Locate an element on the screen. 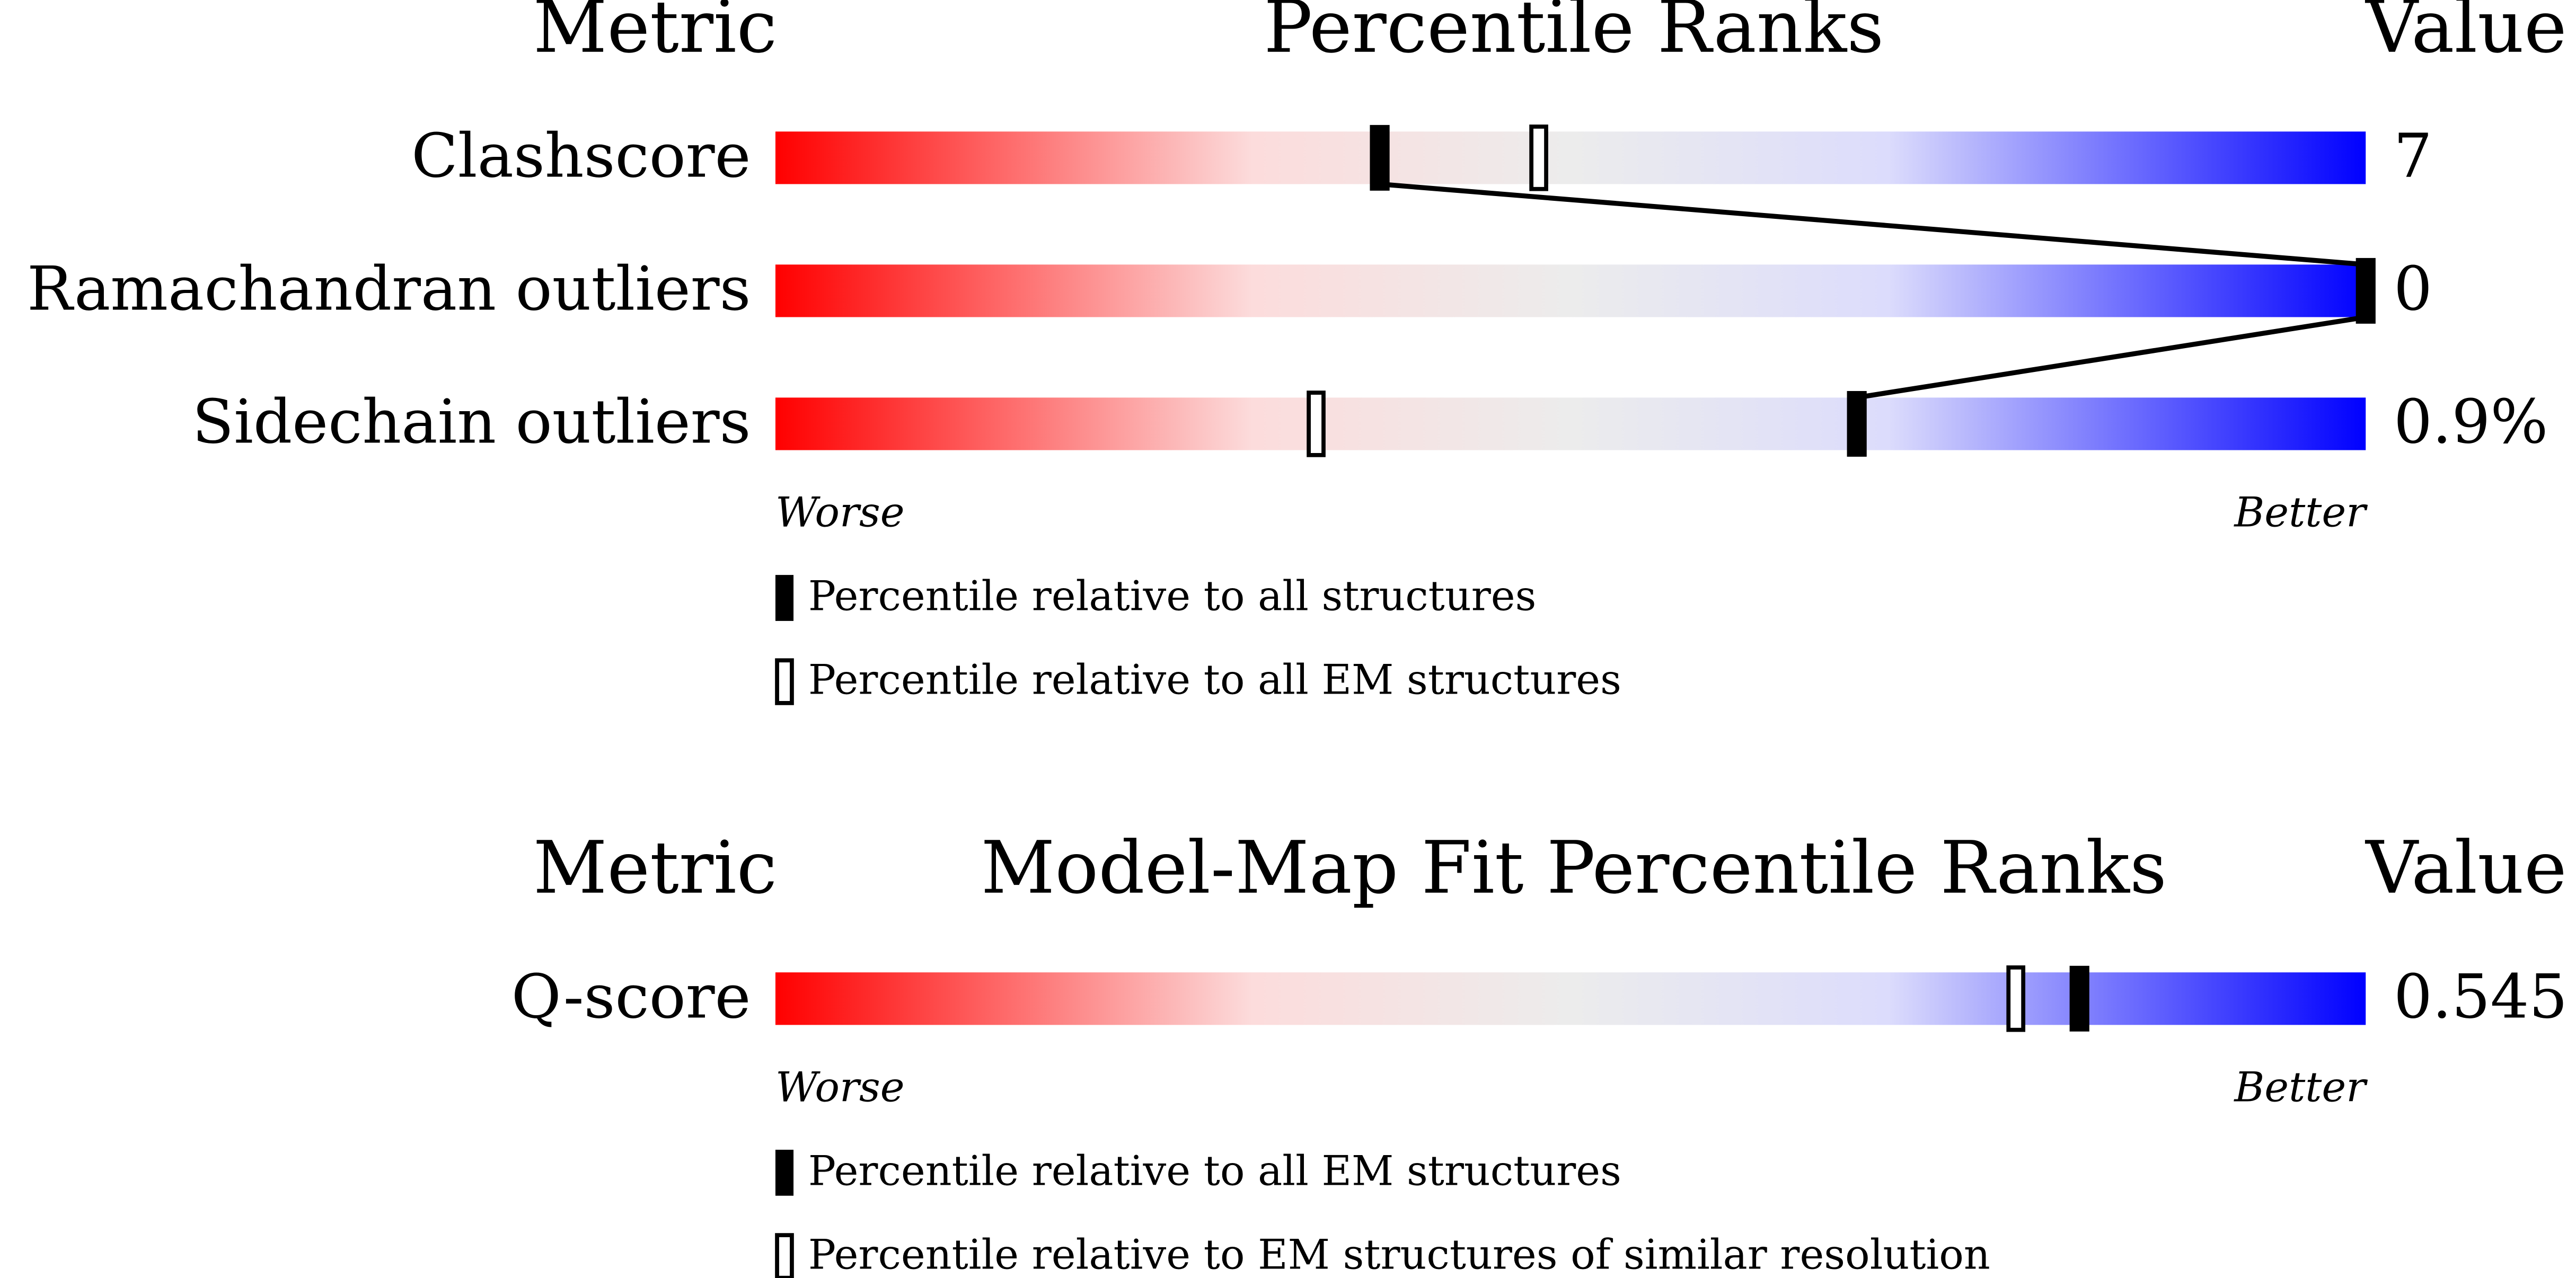 The height and width of the screenshot is (1278, 2576). metric-label: Ramachandran outliers is located at coordinates (389, 289).